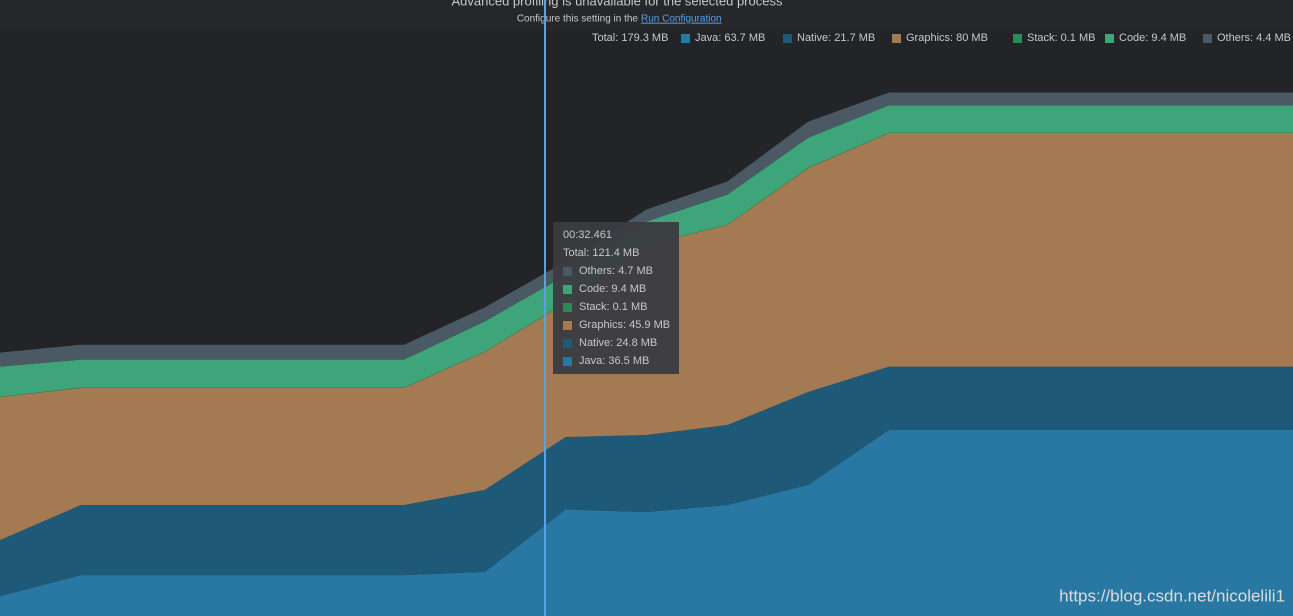 The width and height of the screenshot is (1293, 616). What do you see at coordinates (630, 38) in the screenshot?
I see `legend-total: Total: 179.3 MB` at bounding box center [630, 38].